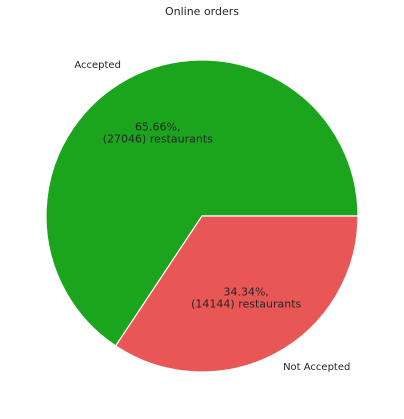  I want to click on category-label: Accepted, so click(97, 65).